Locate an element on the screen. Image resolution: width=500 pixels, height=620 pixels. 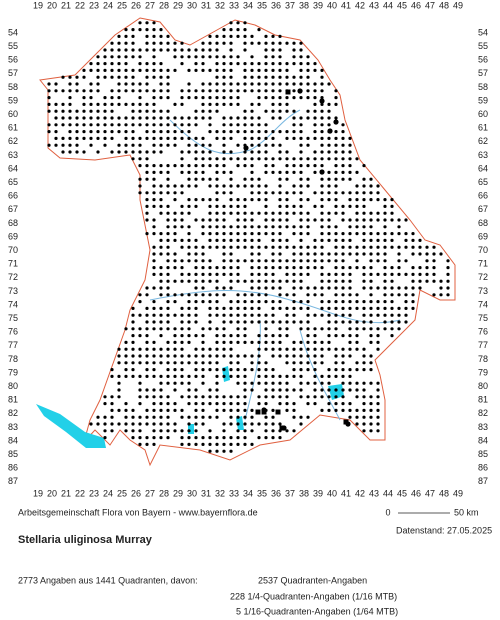
row-label: 69 is located at coordinates (483, 236).